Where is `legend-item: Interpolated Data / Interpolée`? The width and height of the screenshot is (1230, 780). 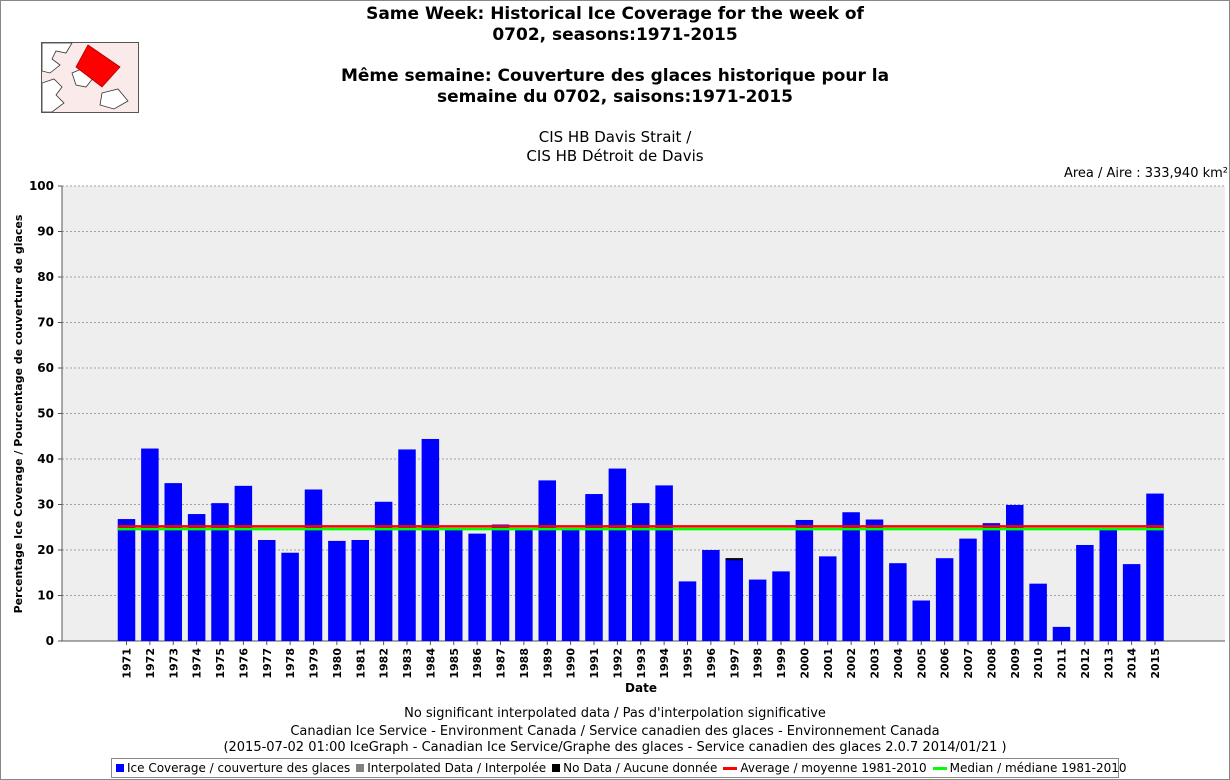
legend-item: Interpolated Data / Interpolée is located at coordinates (451, 768).